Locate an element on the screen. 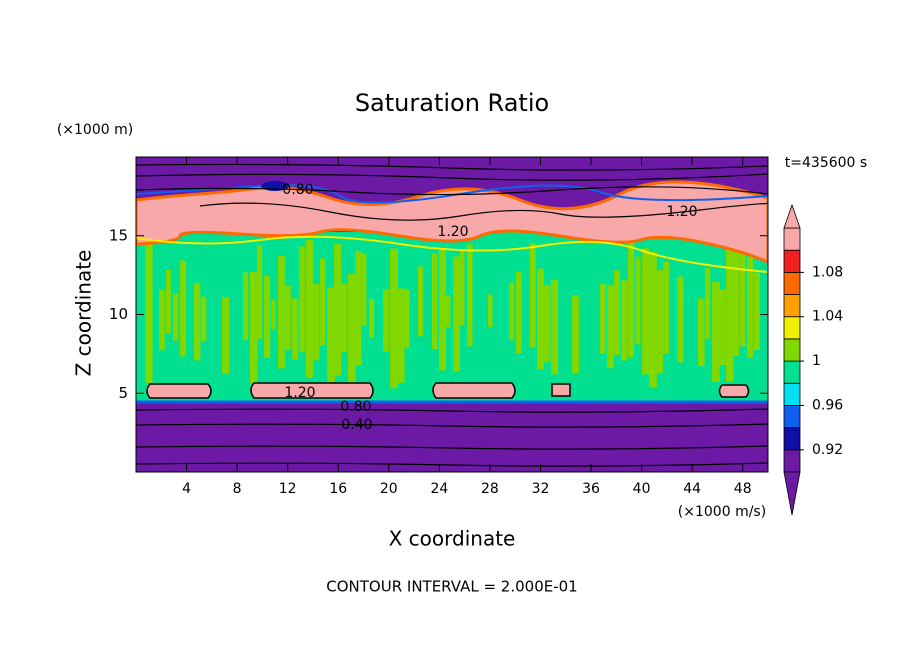  x-tick-label: 12 is located at coordinates (288, 489).